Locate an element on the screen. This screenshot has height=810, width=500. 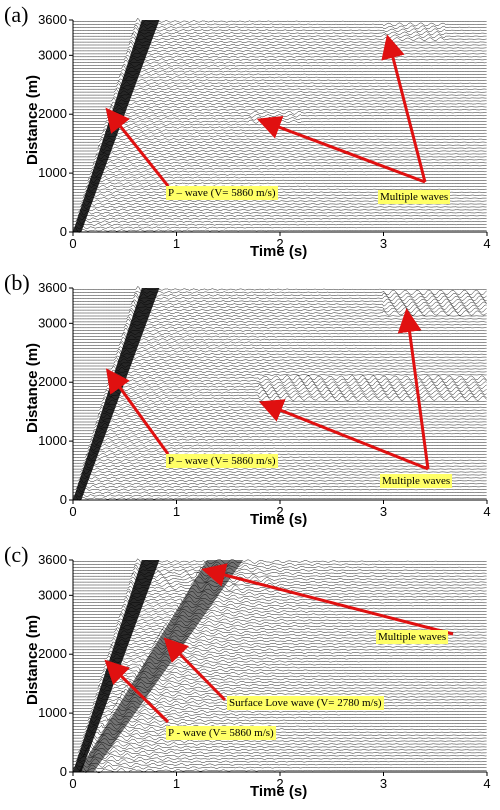
annotation-p-wave: P – wave (V= 5860 m/s) is located at coordinates (222, 461).